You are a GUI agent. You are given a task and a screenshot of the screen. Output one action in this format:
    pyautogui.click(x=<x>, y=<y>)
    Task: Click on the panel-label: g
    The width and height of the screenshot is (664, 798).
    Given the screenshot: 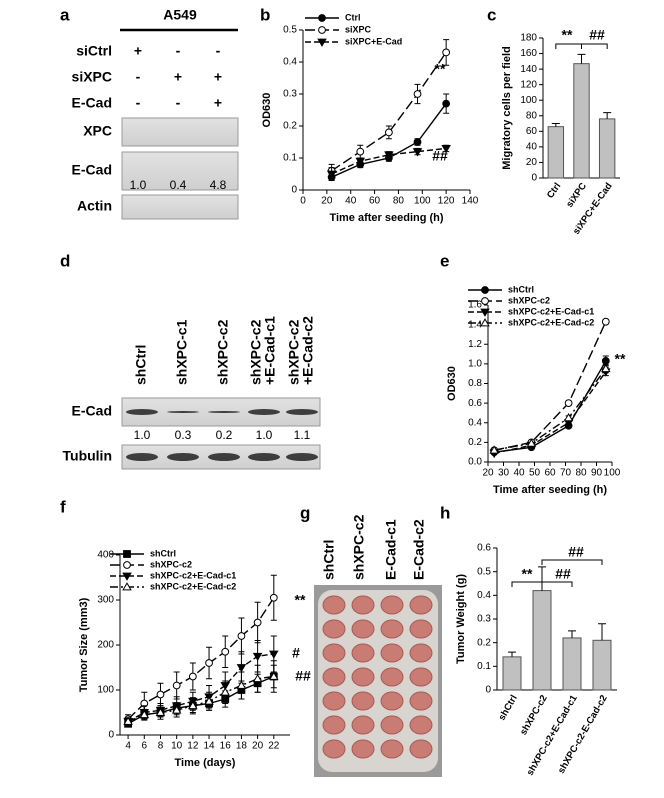 What is the action you would take?
    pyautogui.click(x=305, y=512)
    